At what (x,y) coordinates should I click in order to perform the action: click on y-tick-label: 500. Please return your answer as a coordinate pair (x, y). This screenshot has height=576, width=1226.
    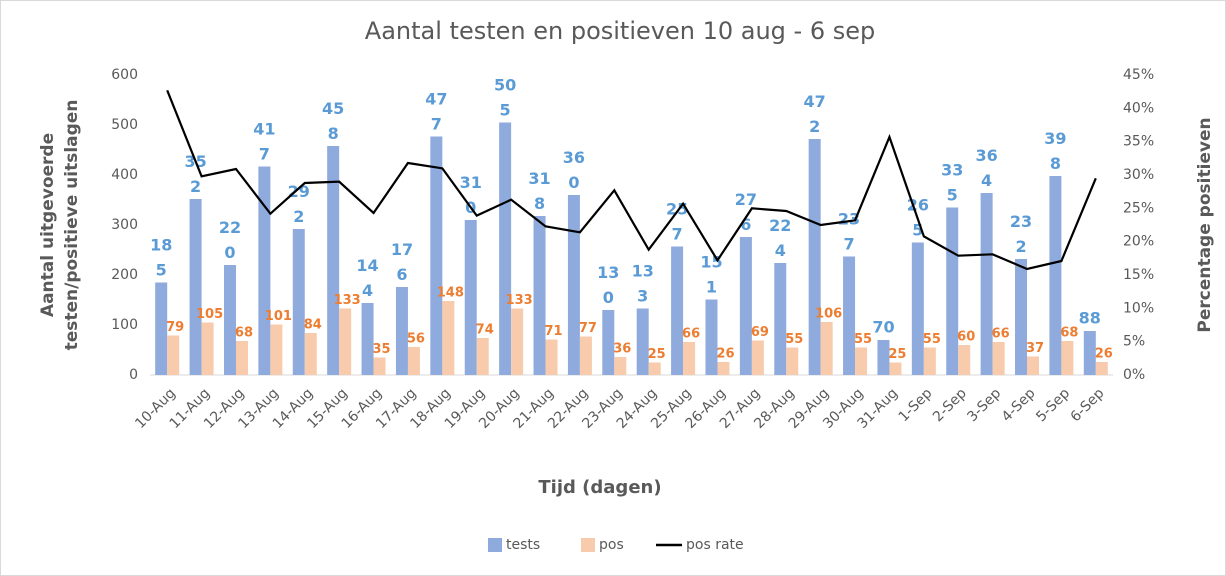
    Looking at the image, I should click on (124, 125).